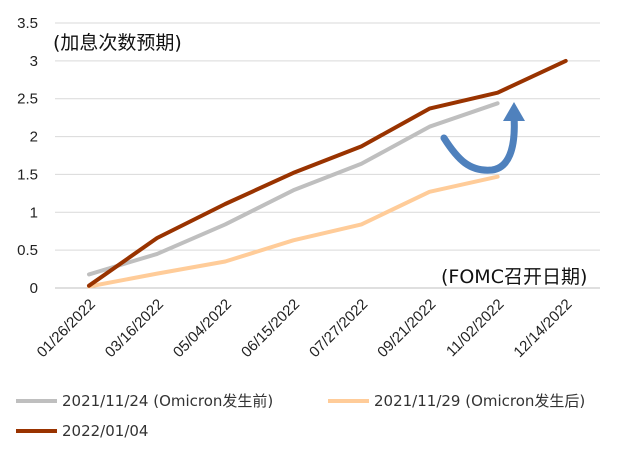 The image size is (622, 450). What do you see at coordinates (542, 328) in the screenshot?
I see `x-tick-label: 12/14/2022` at bounding box center [542, 328].